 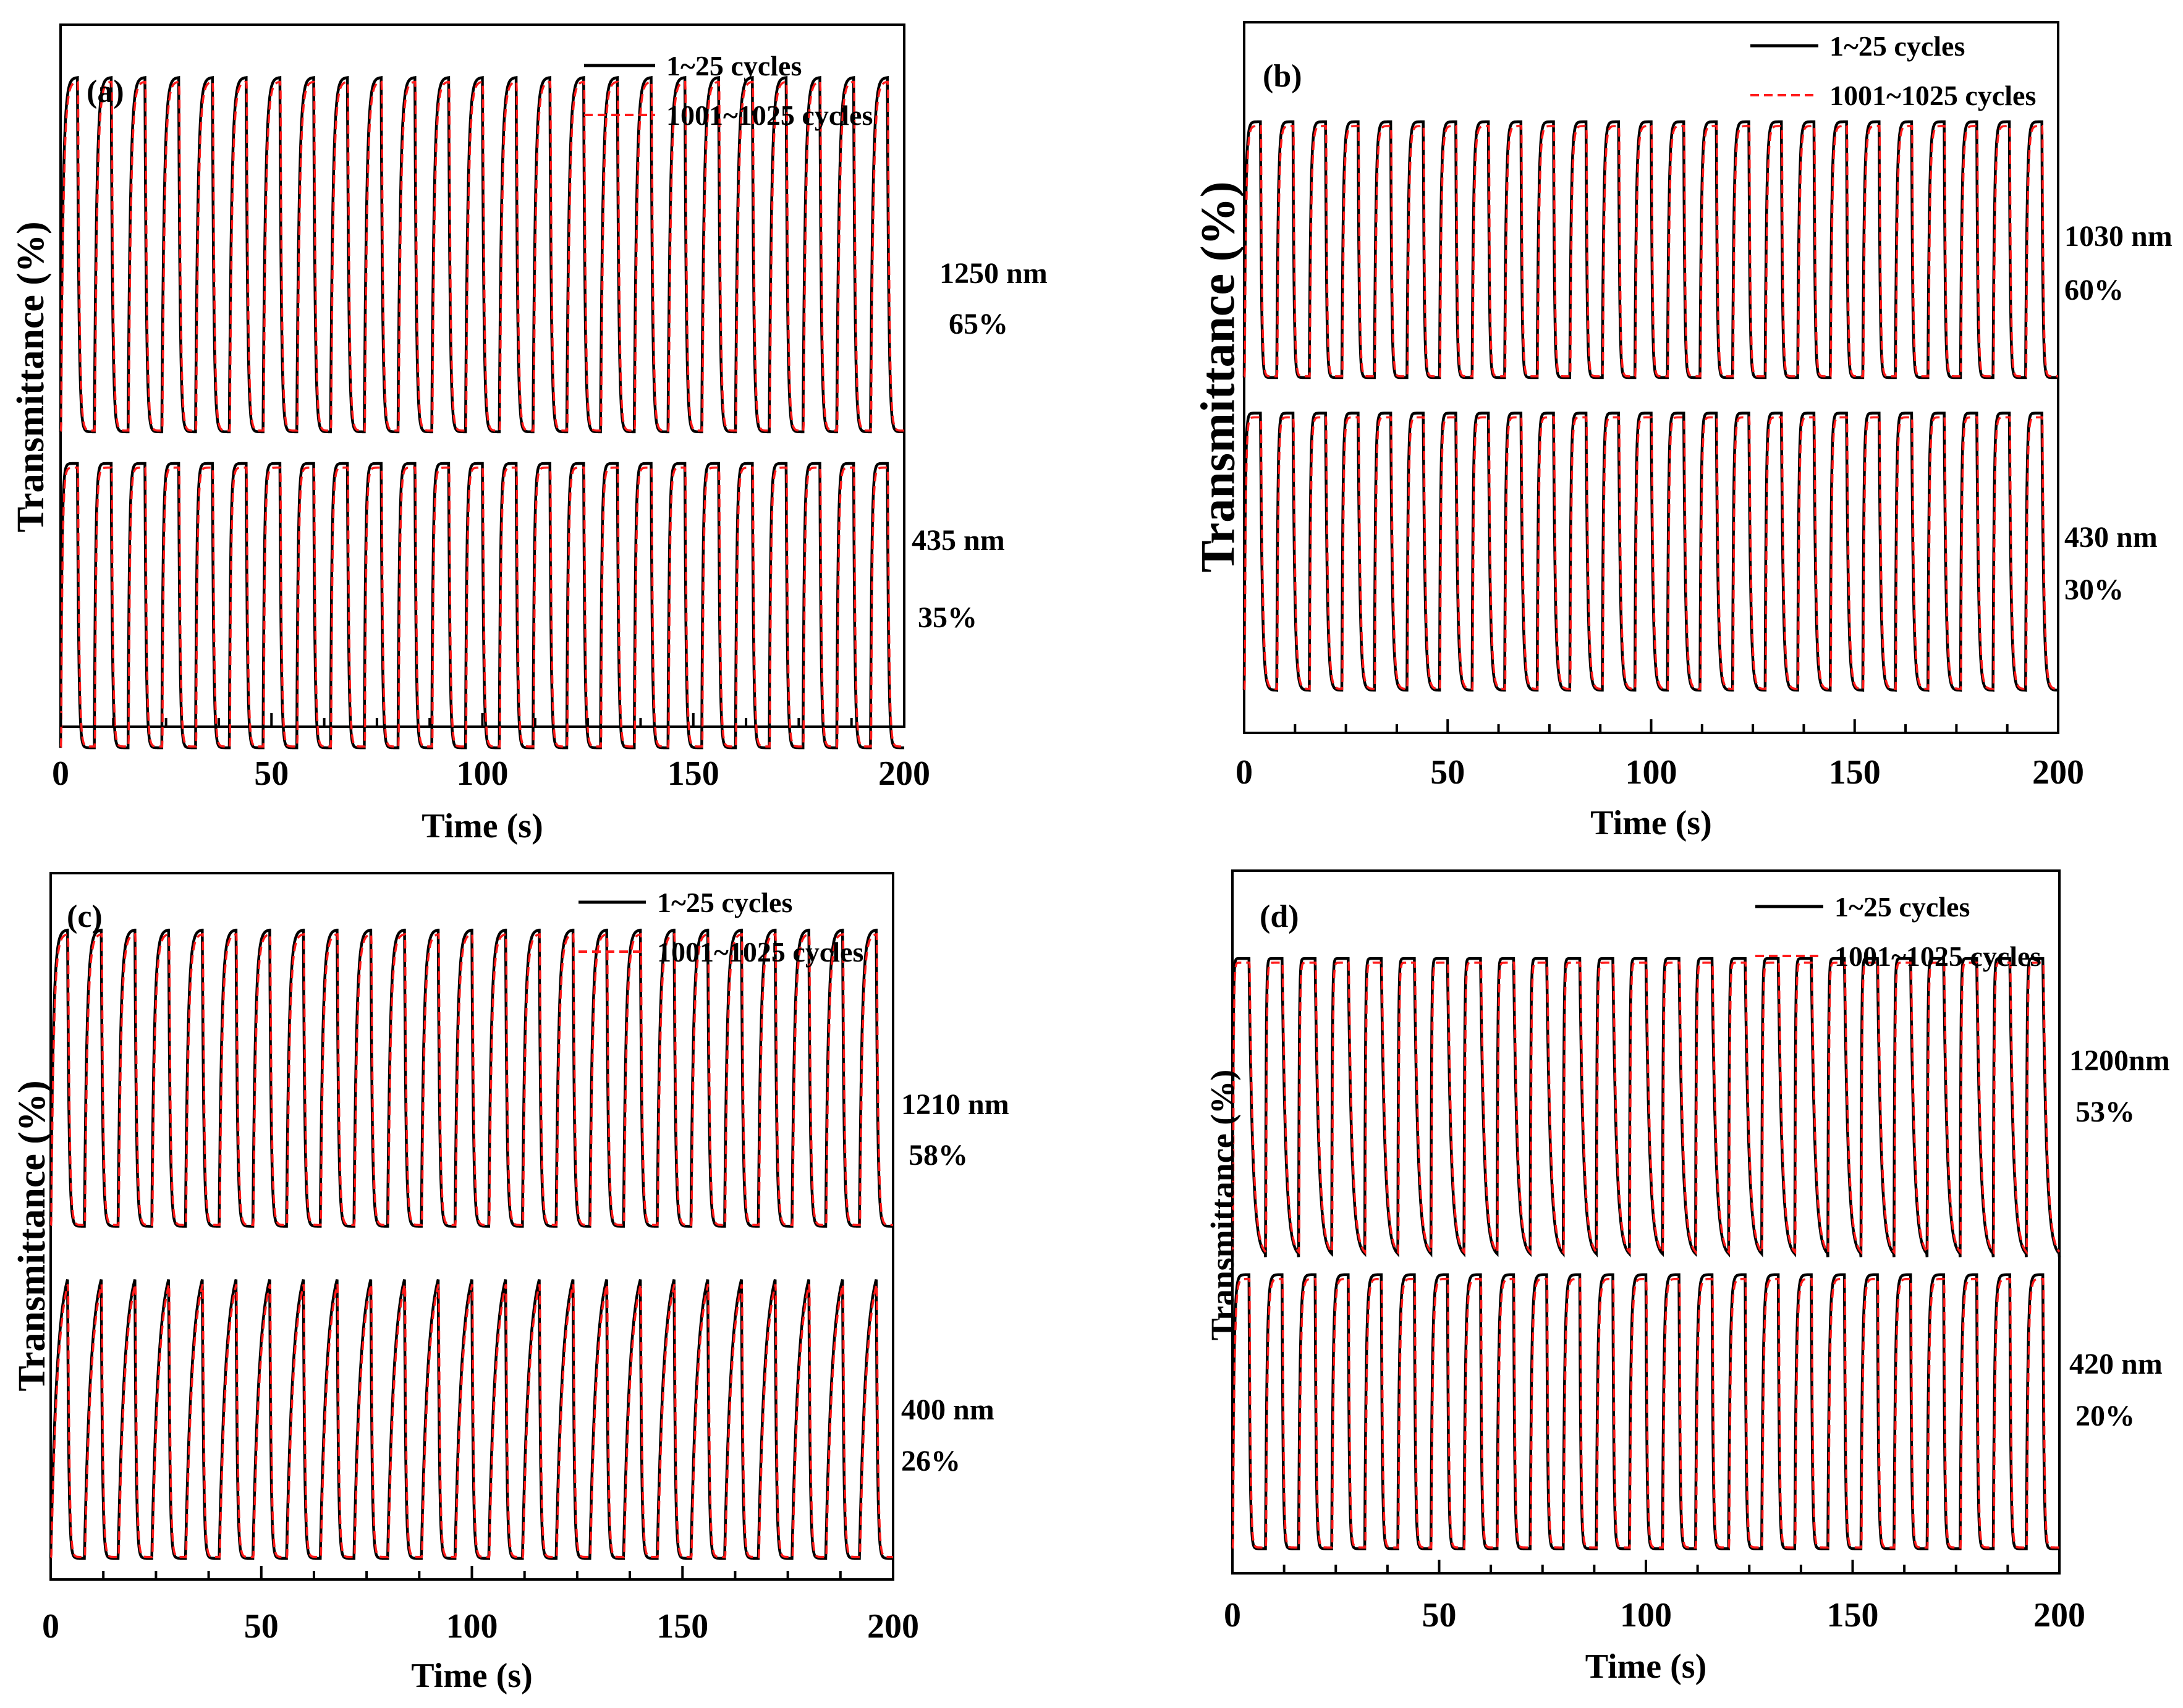 What do you see at coordinates (2094, 290) in the screenshot?
I see `trace-modulation-label: 60%` at bounding box center [2094, 290].